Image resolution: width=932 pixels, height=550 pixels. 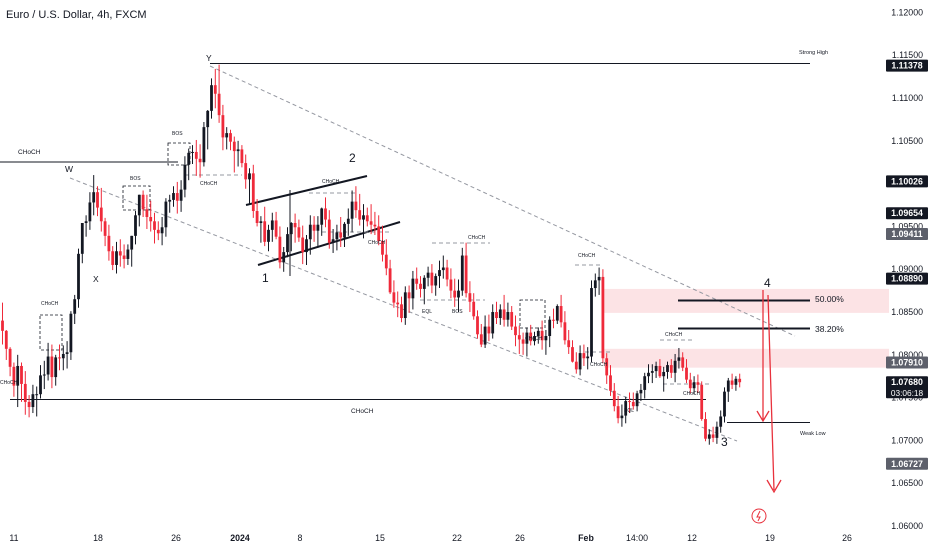 I want to click on bos-label: BOS, so click(x=457, y=312).